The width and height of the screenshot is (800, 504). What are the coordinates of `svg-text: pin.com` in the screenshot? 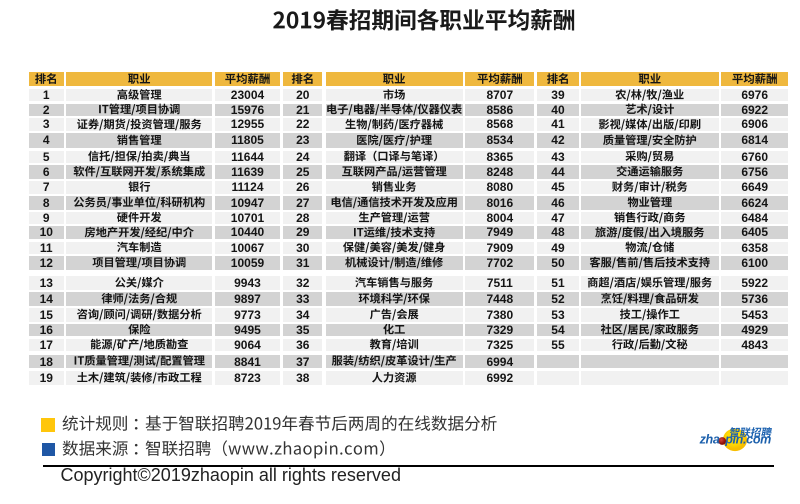 It's located at (747, 440).